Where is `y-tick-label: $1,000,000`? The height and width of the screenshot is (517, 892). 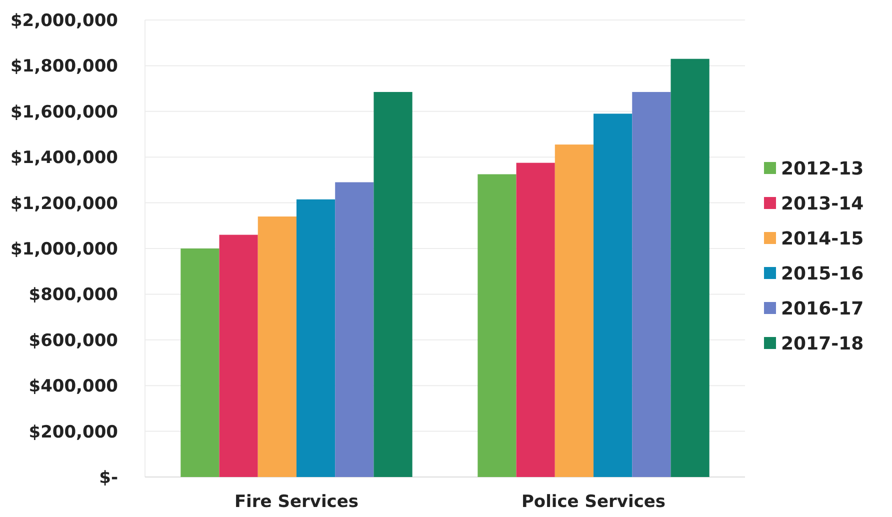
y-tick-label: $1,000,000 is located at coordinates (64, 249).